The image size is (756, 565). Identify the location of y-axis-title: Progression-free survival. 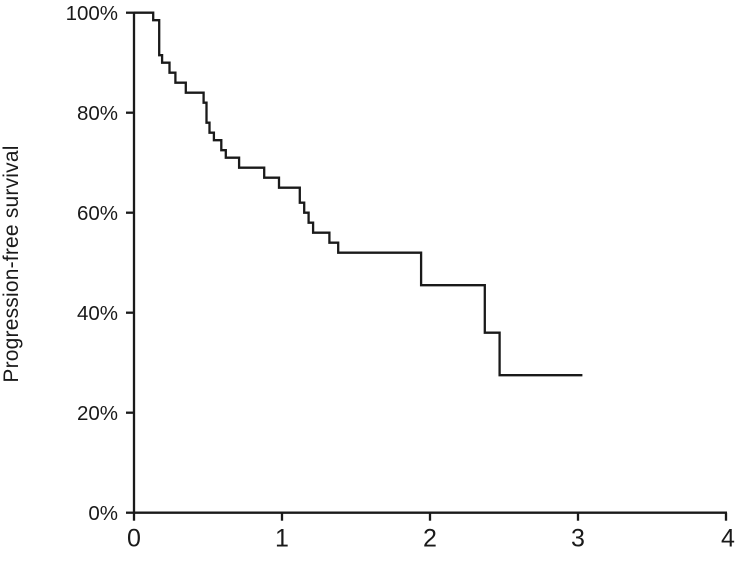
(11, 264).